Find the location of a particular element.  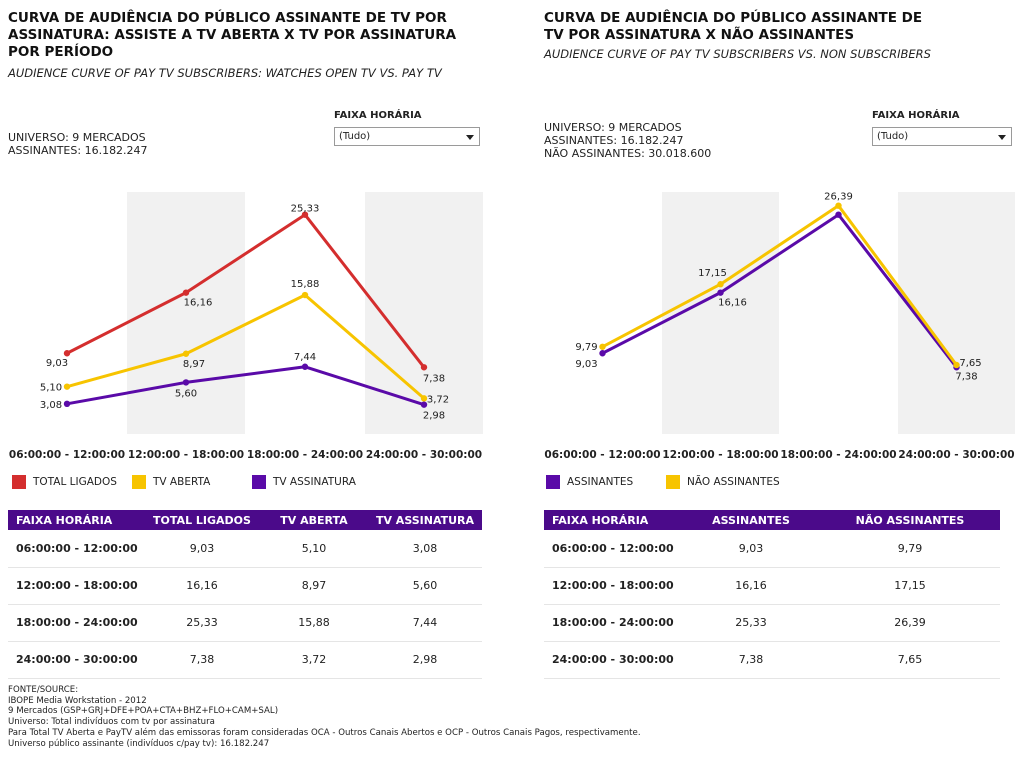

data-label: 5,60 is located at coordinates (186, 393).